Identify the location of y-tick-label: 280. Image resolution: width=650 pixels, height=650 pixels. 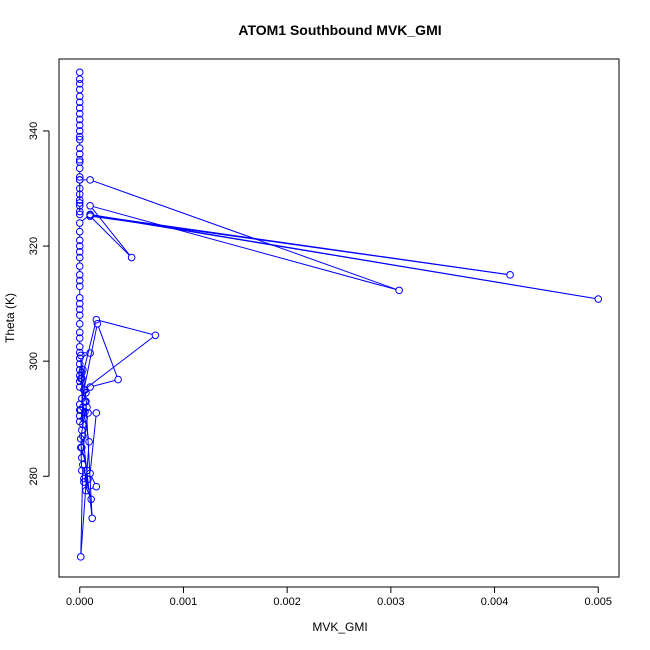
(34, 476).